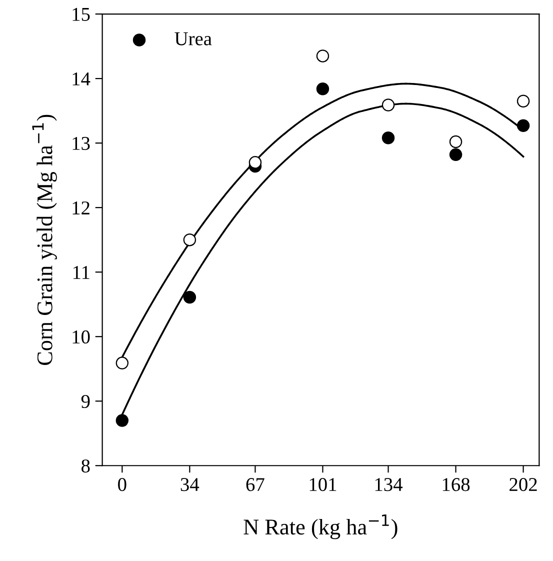 The height and width of the screenshot is (561, 553). Describe the element at coordinates (81, 143) in the screenshot. I see `y-tick-label: 13` at that location.